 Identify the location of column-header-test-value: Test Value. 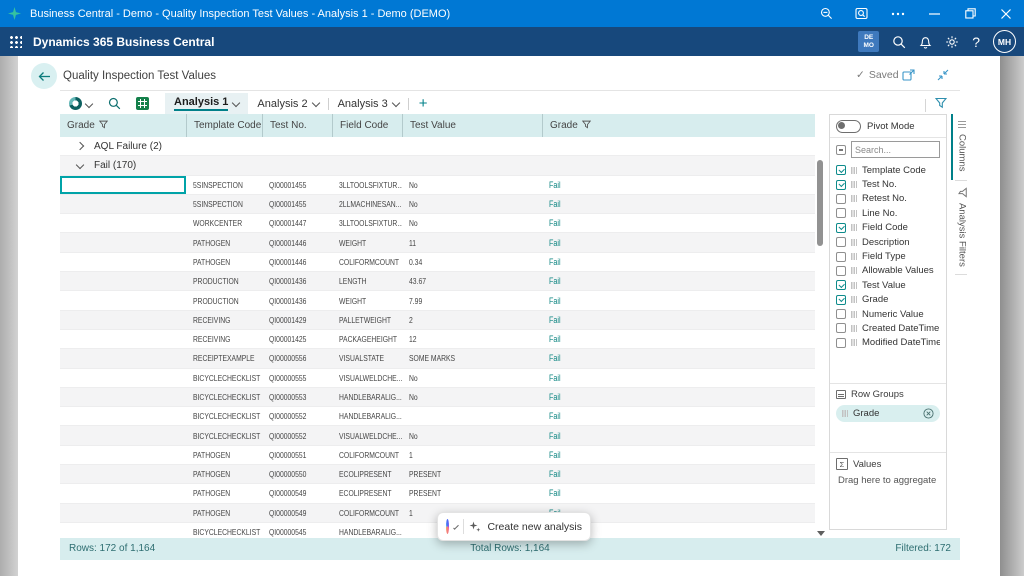
(472, 125).